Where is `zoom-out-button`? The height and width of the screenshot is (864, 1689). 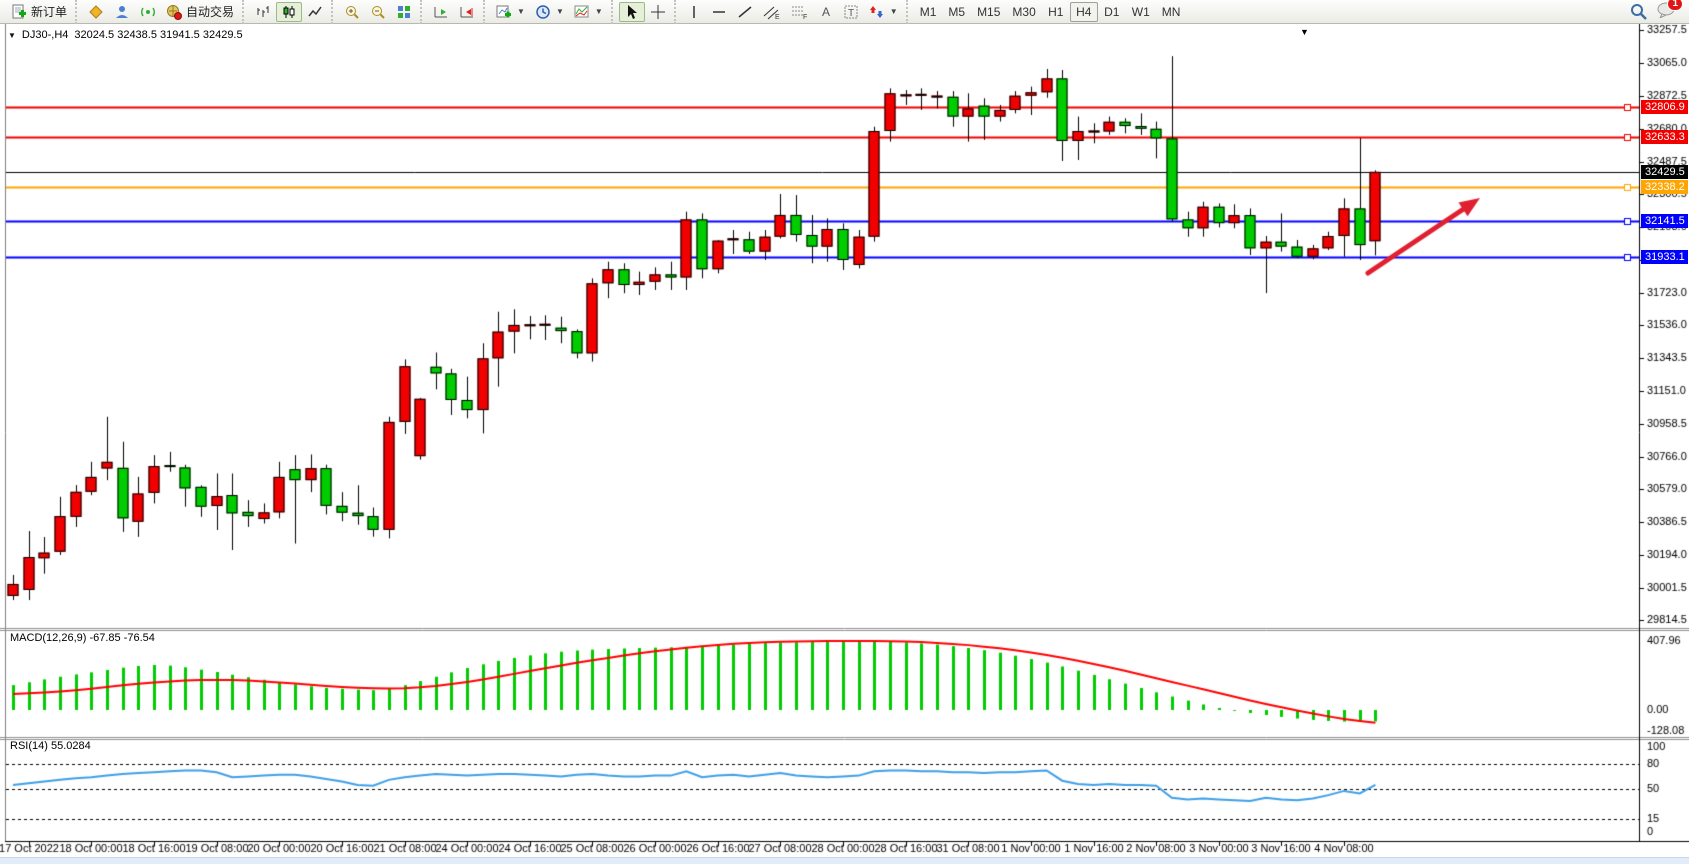
zoom-out-button is located at coordinates (378, 12).